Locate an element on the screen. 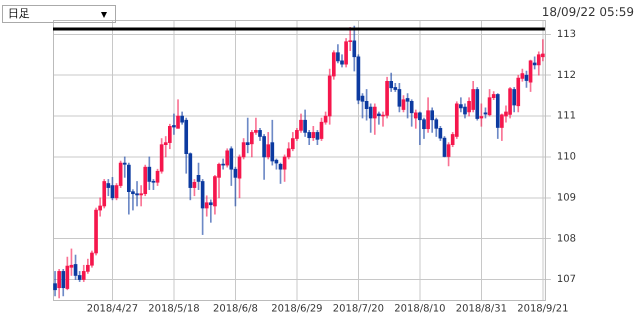 The image size is (640, 324). x-tick-label: 2018/7/20 is located at coordinates (358, 309).